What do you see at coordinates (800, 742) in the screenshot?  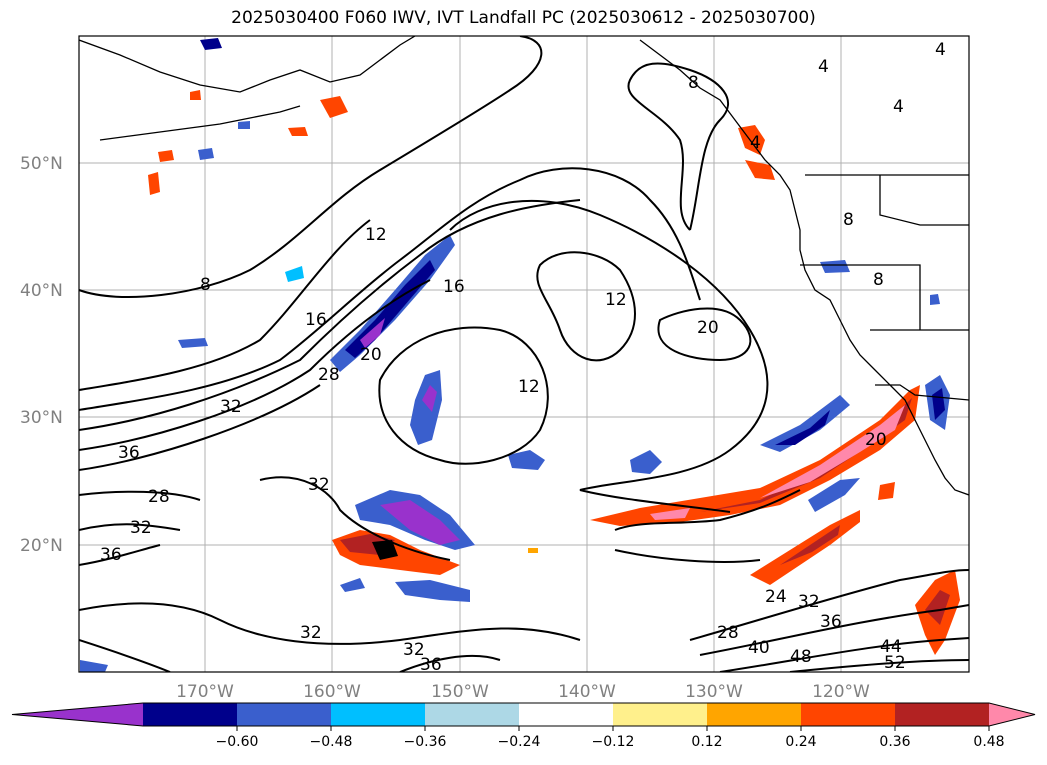 I see `colorbar-tick-label: 0.24` at bounding box center [800, 742].